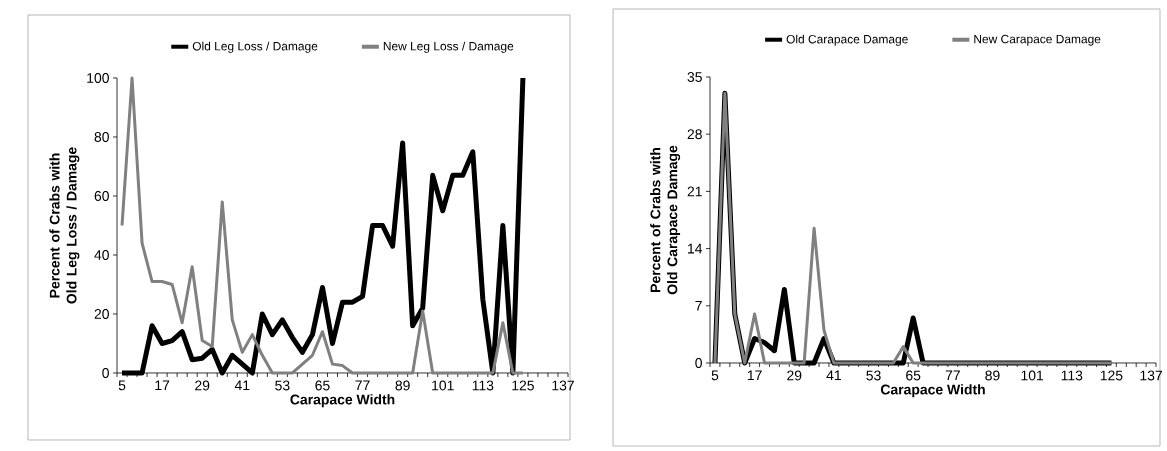 The image size is (1167, 451). Describe the element at coordinates (255, 47) in the screenshot. I see `legend-label: Old Leg Loss / Damage` at that location.